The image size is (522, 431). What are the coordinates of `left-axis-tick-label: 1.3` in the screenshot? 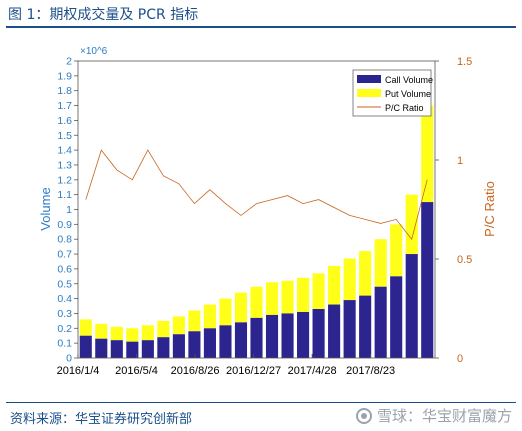 It's located at (64, 165).